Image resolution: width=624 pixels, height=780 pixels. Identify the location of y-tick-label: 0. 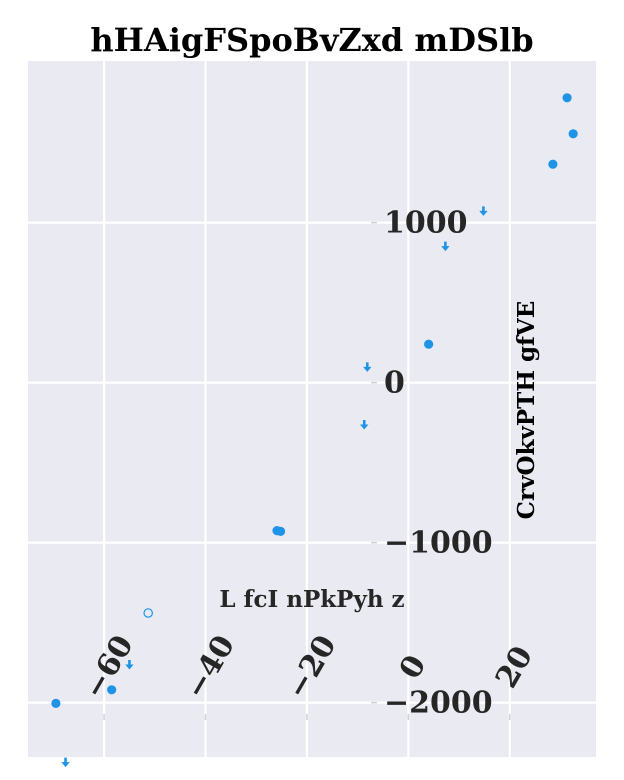
(394, 383).